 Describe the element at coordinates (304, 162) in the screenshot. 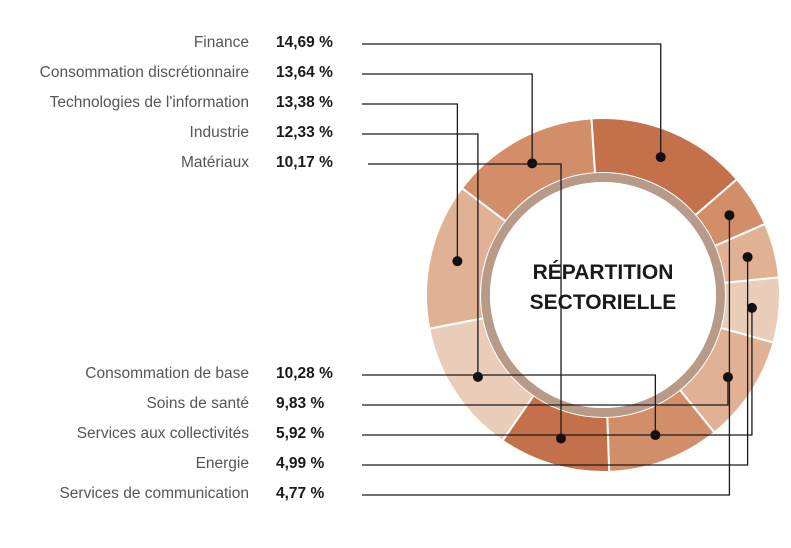

I see `legend-value: 10,17 %` at that location.